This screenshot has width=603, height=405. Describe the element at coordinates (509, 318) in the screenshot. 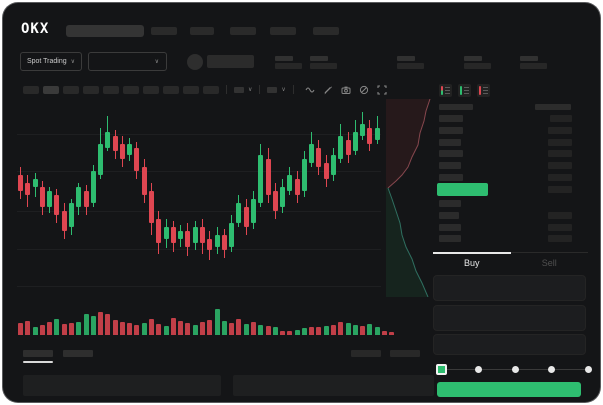

I see `amount-input` at that location.